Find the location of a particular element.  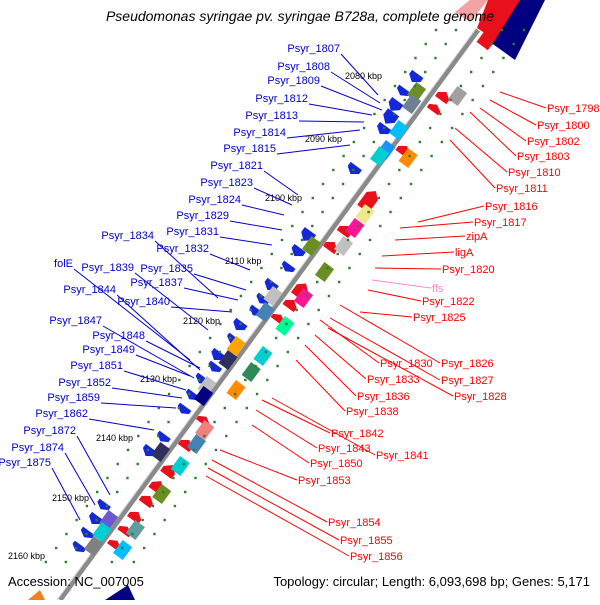

left-gene-label: Psyr_1852 is located at coordinates (84, 383).